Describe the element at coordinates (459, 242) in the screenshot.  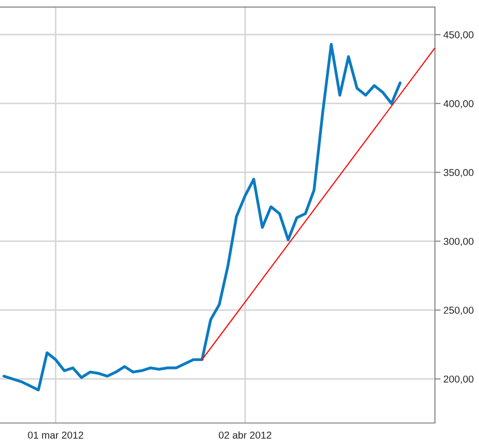
I see `y-tick-label: 300,00` at that location.